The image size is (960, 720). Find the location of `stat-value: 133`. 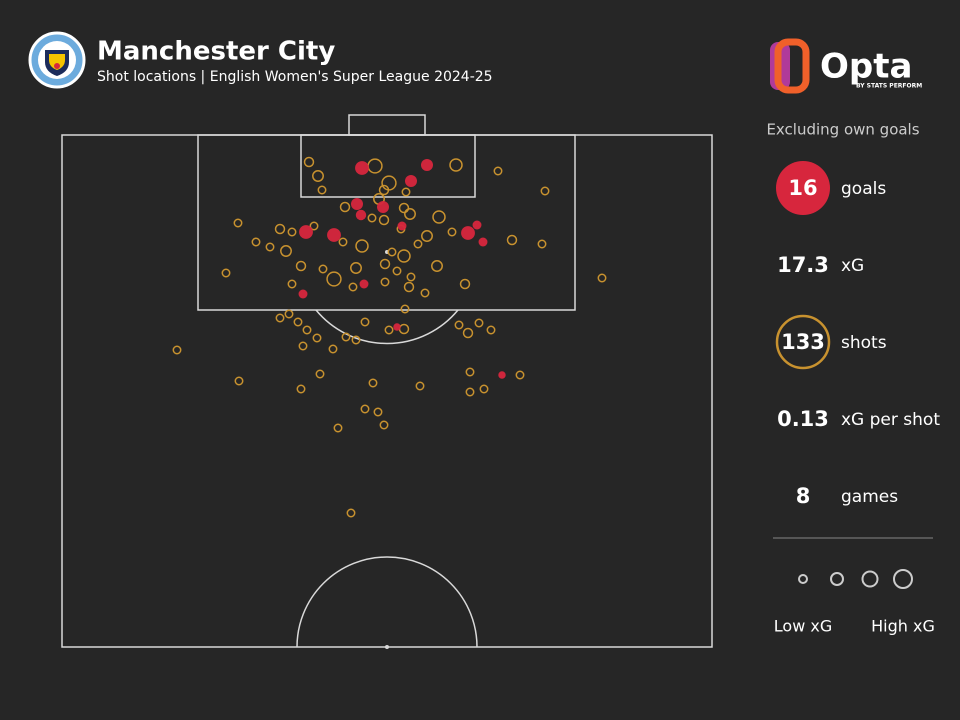

stat-value: 133 is located at coordinates (803, 342).